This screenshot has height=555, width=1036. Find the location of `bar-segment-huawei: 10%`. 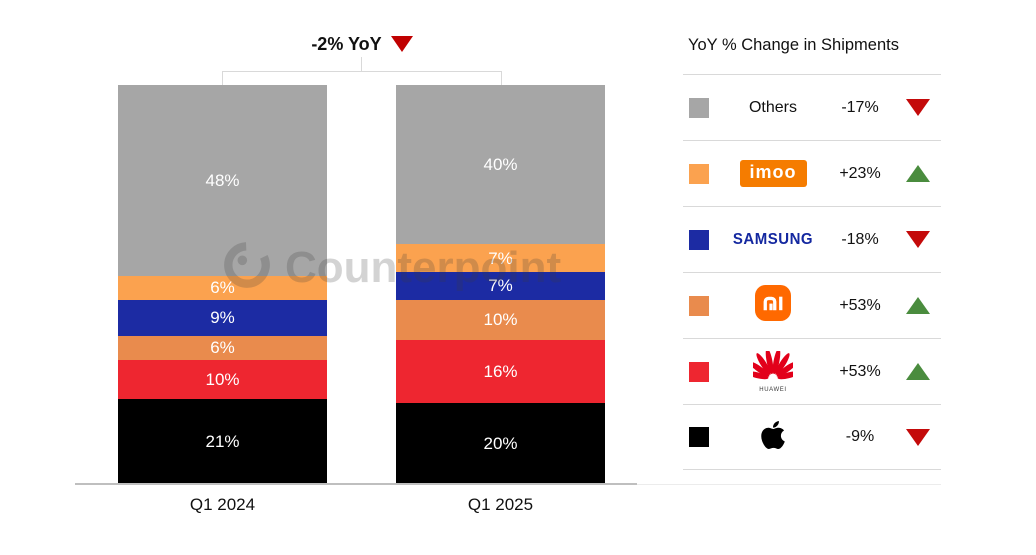

bar-segment-huawei: 10% is located at coordinates (222, 379).